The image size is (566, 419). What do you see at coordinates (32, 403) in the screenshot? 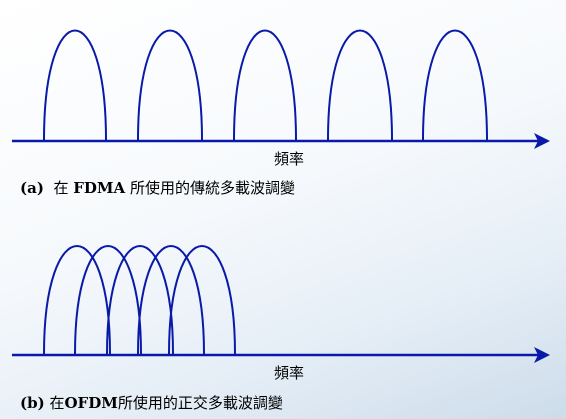
I see `panel-b-caption-prefix: (b)` at bounding box center [32, 403].